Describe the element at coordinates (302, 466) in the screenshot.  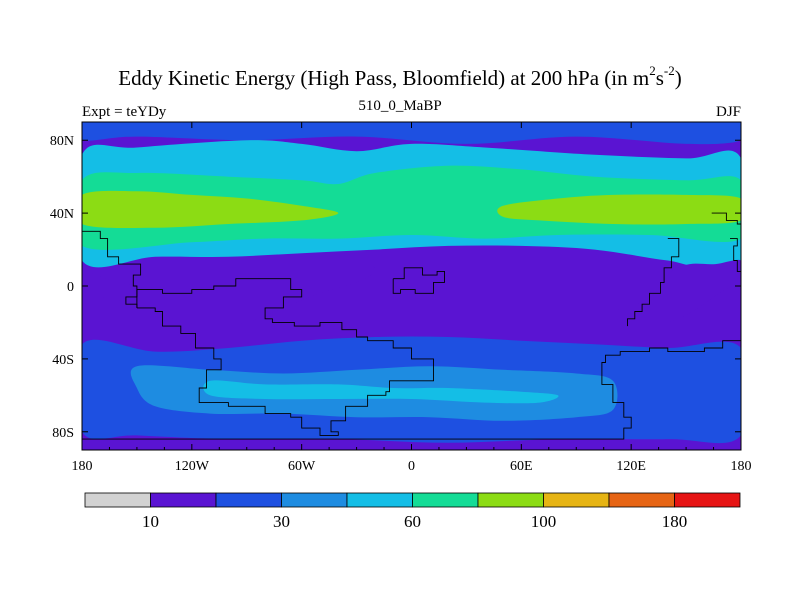
I see `x-tick-label: 60W` at that location.